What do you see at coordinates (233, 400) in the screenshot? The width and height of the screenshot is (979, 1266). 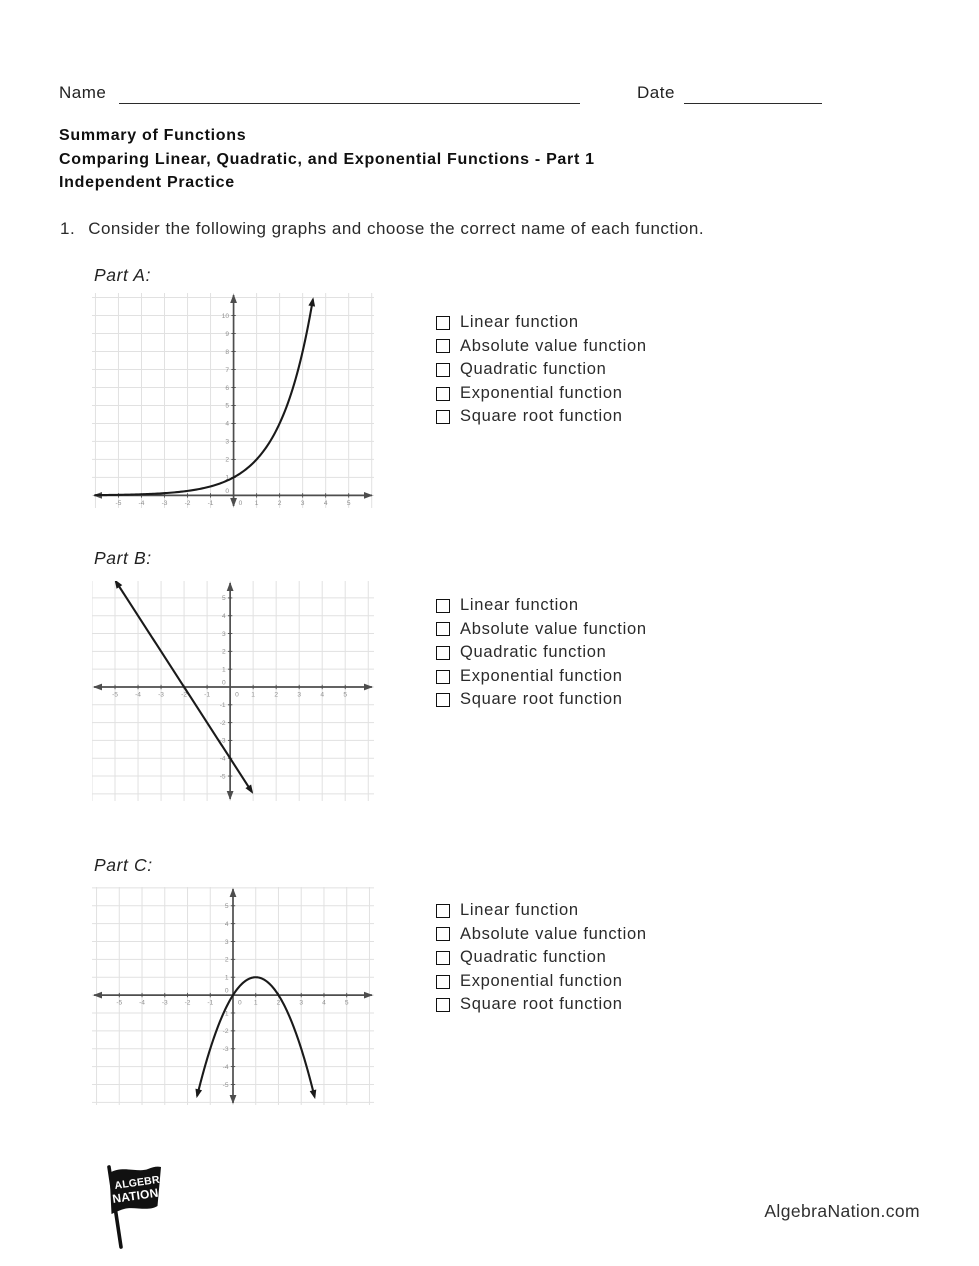 I see `graph-part-a-exponential: -5 -4 -3 -2 -1 0 1 2 3 4 5 0 1 2 3 4 5 6 7 8 9 10` at bounding box center [233, 400].